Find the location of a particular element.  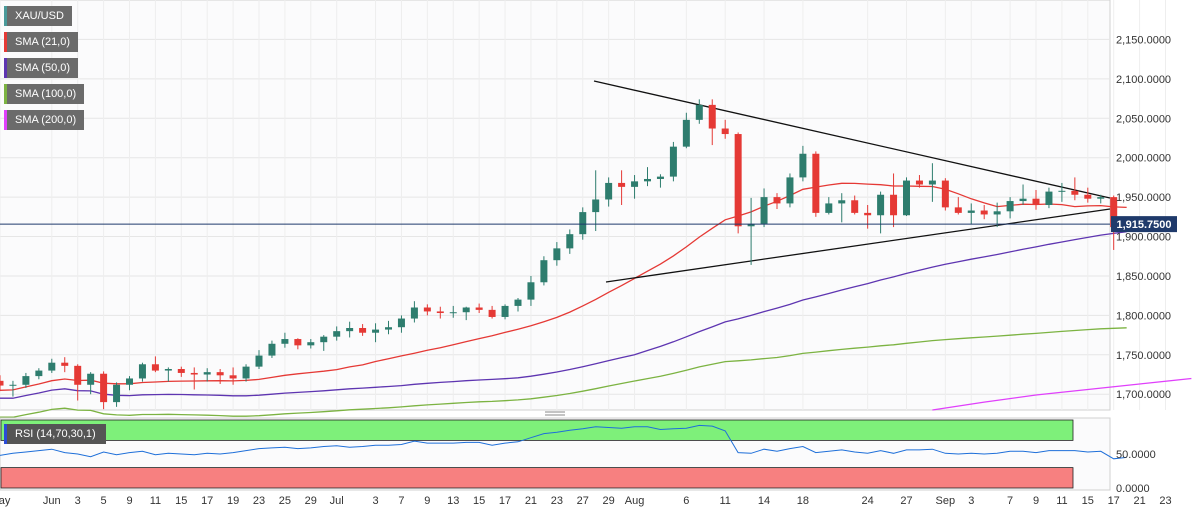

rsi-zones is located at coordinates (537, 454).